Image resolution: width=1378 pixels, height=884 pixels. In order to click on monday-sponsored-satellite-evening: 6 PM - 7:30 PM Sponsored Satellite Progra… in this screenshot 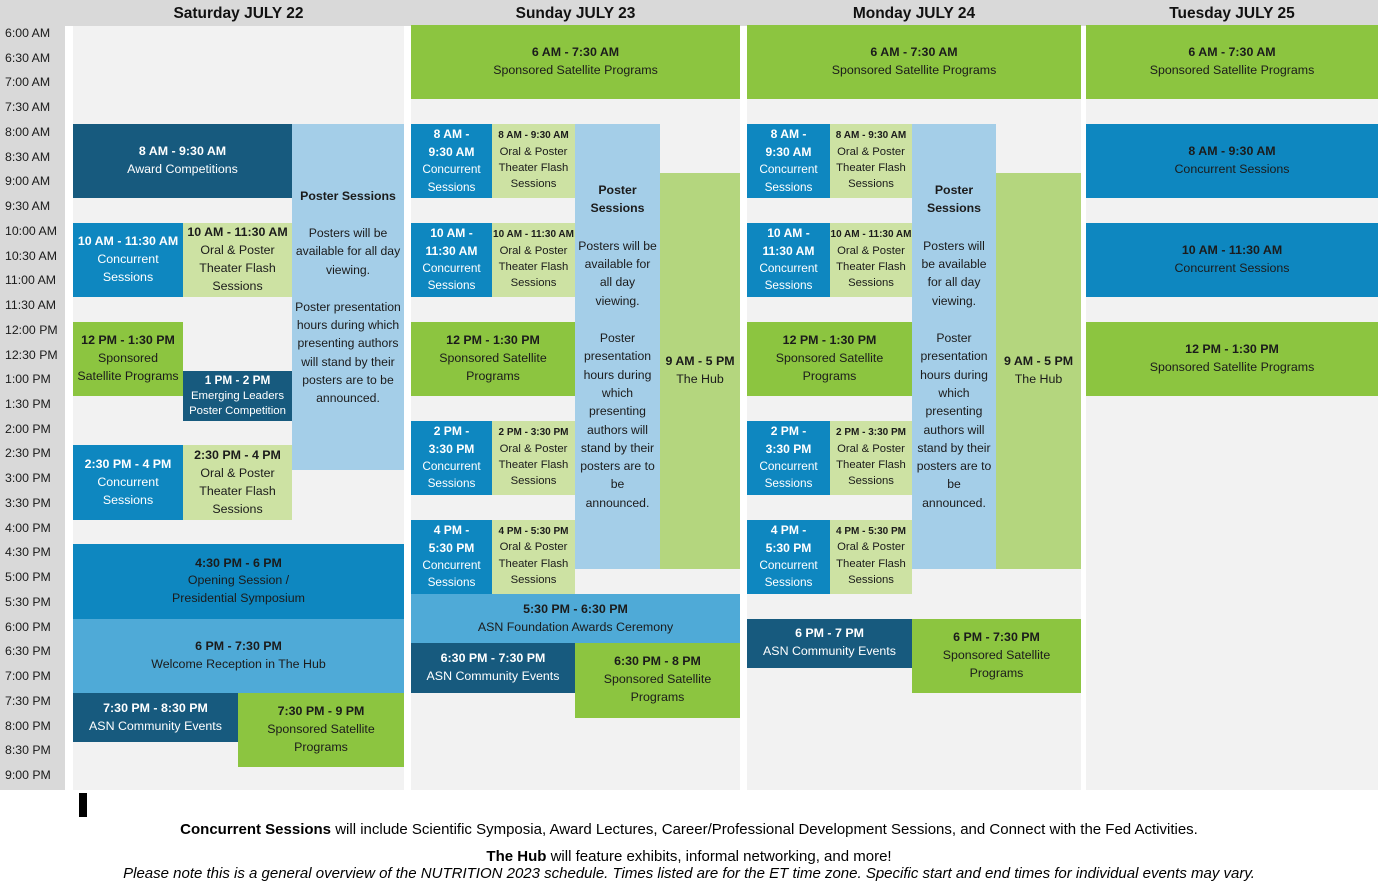, I will do `click(996, 655)`.